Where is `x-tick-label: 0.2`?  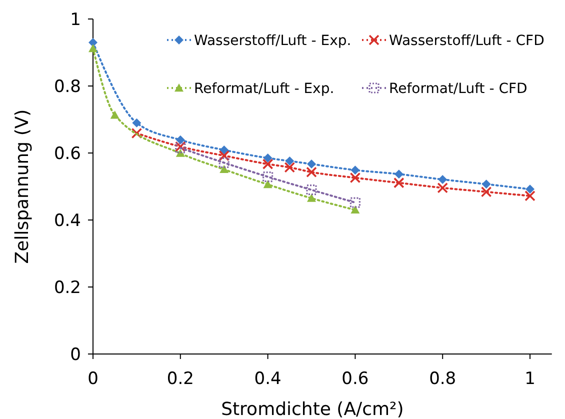
x-tick-label: 0.2 is located at coordinates (180, 379).